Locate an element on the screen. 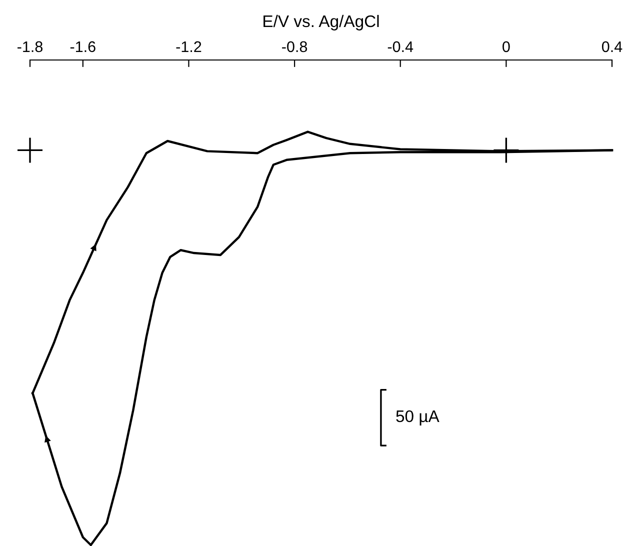  x-tick-label: -0.8 is located at coordinates (295, 46).